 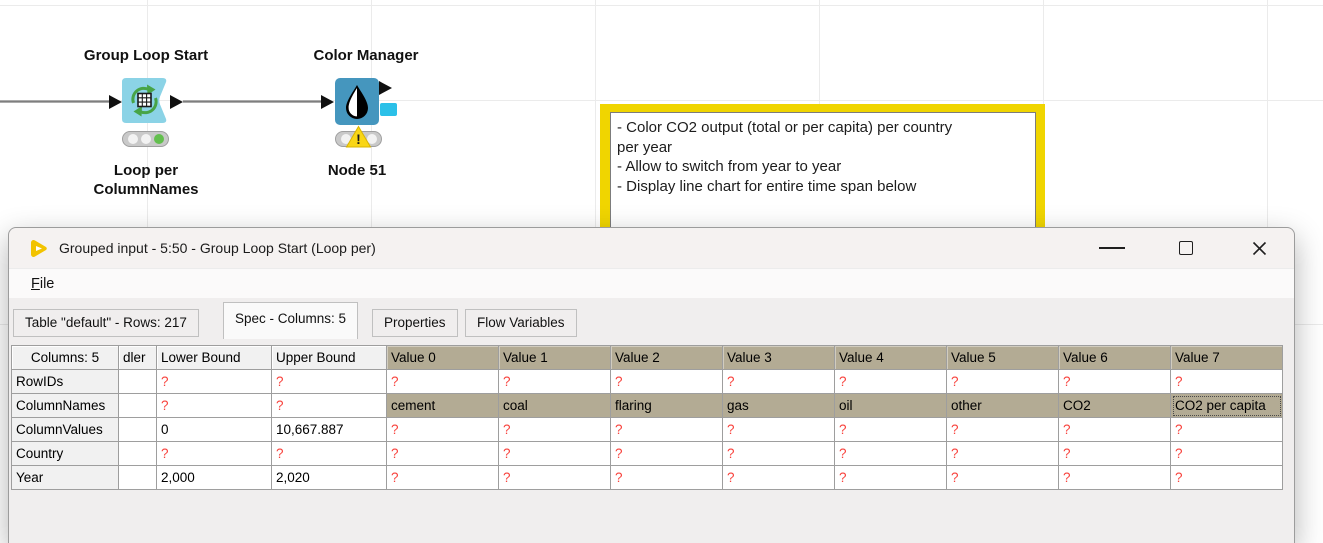 I want to click on table-cell: other, so click(x=1002, y=405).